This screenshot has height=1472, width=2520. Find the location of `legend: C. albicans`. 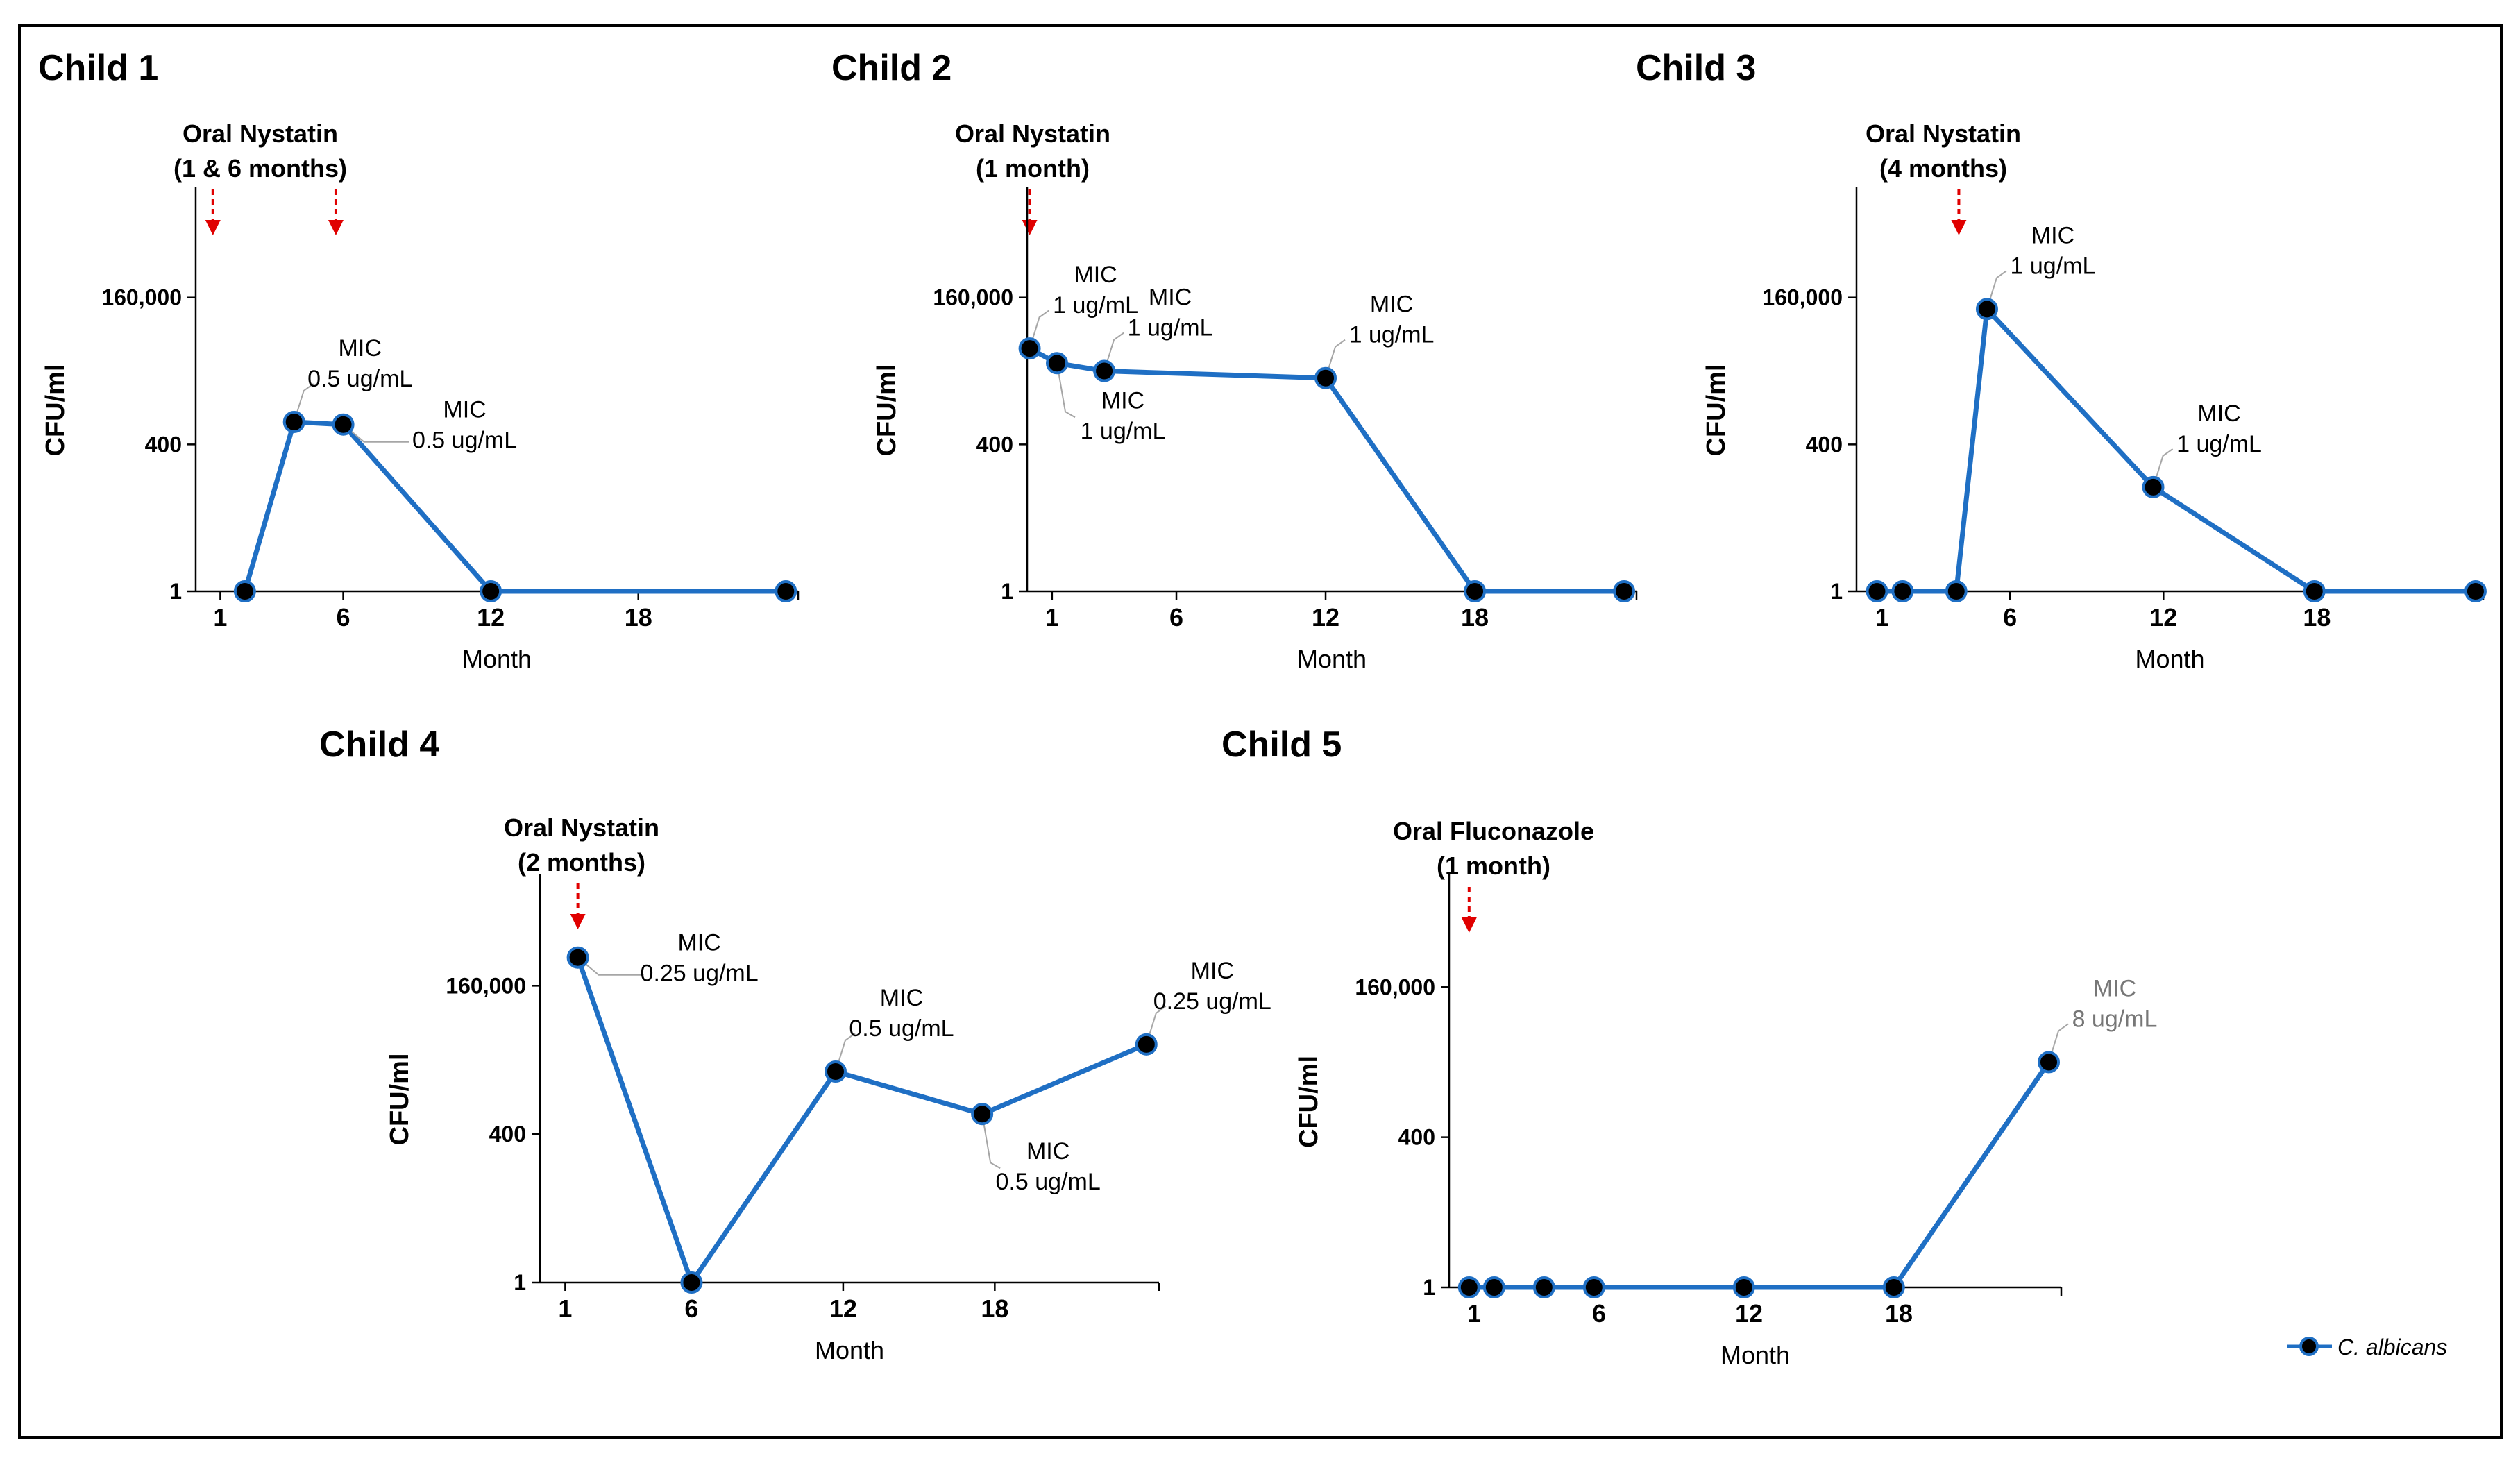

legend: C. albicans is located at coordinates (2367, 1347).